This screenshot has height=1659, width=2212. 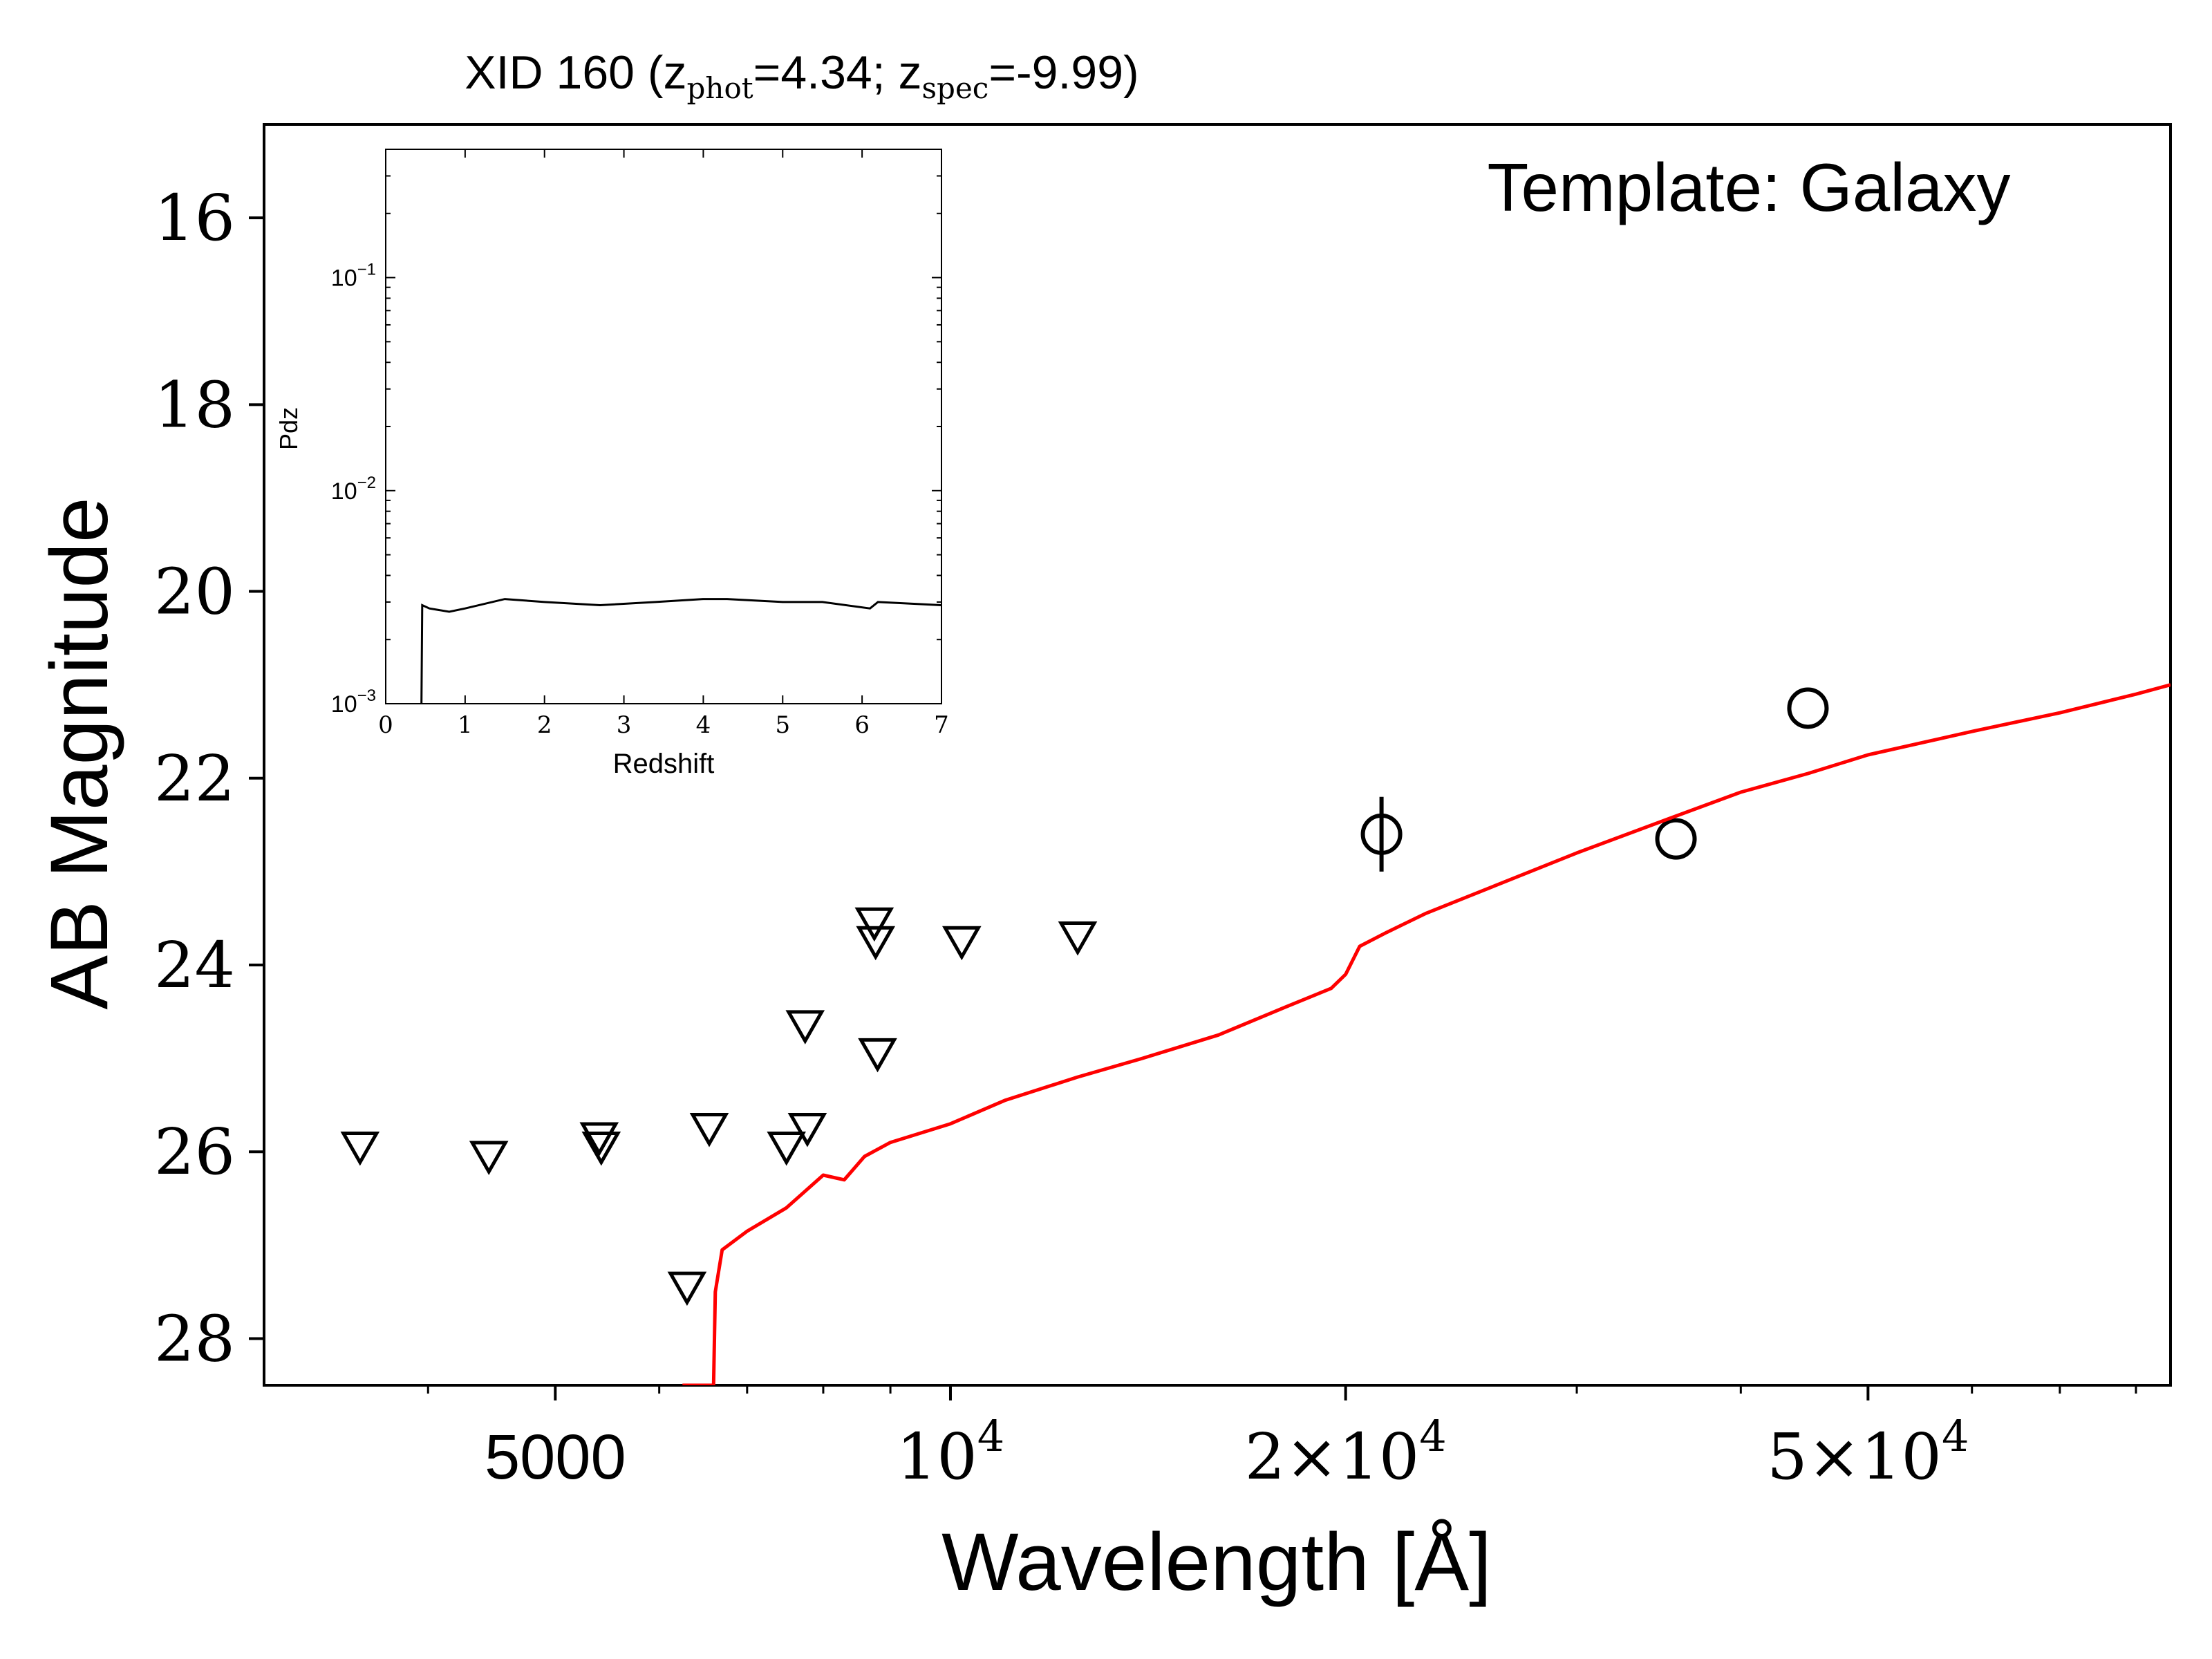 I want to click on pdz-line, so click(x=681, y=651).